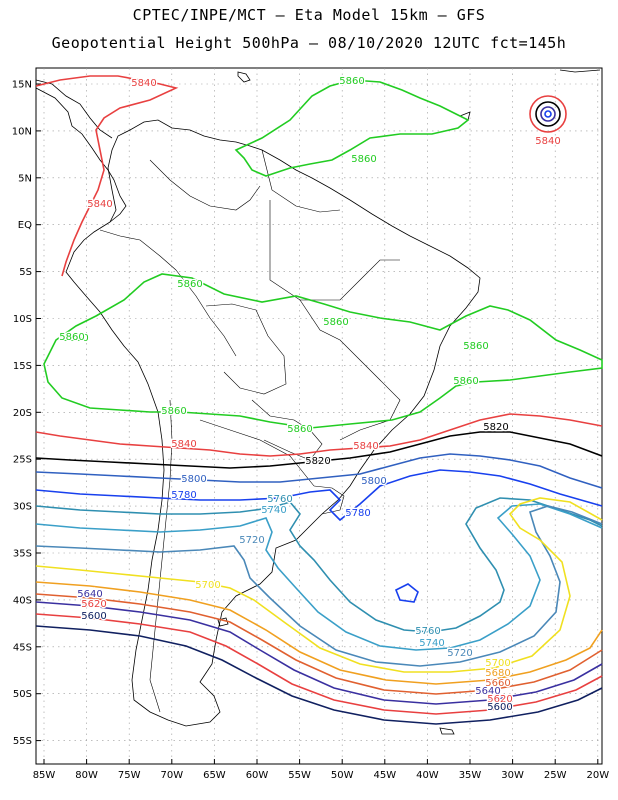 The height and width of the screenshot is (800, 618). I want to click on lat-label: 5S, so click(25, 272).